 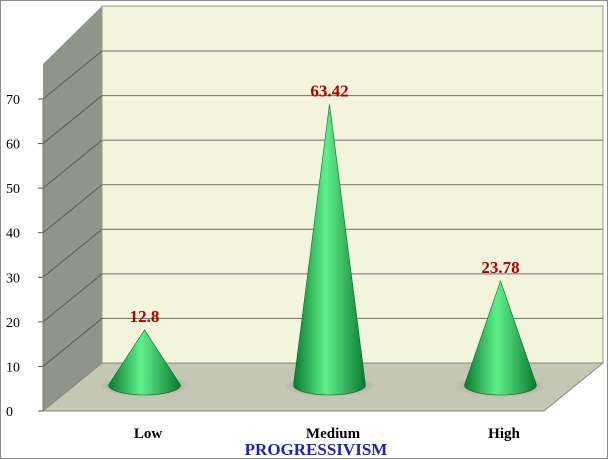 What do you see at coordinates (144, 362) in the screenshot?
I see `cone-low` at bounding box center [144, 362].